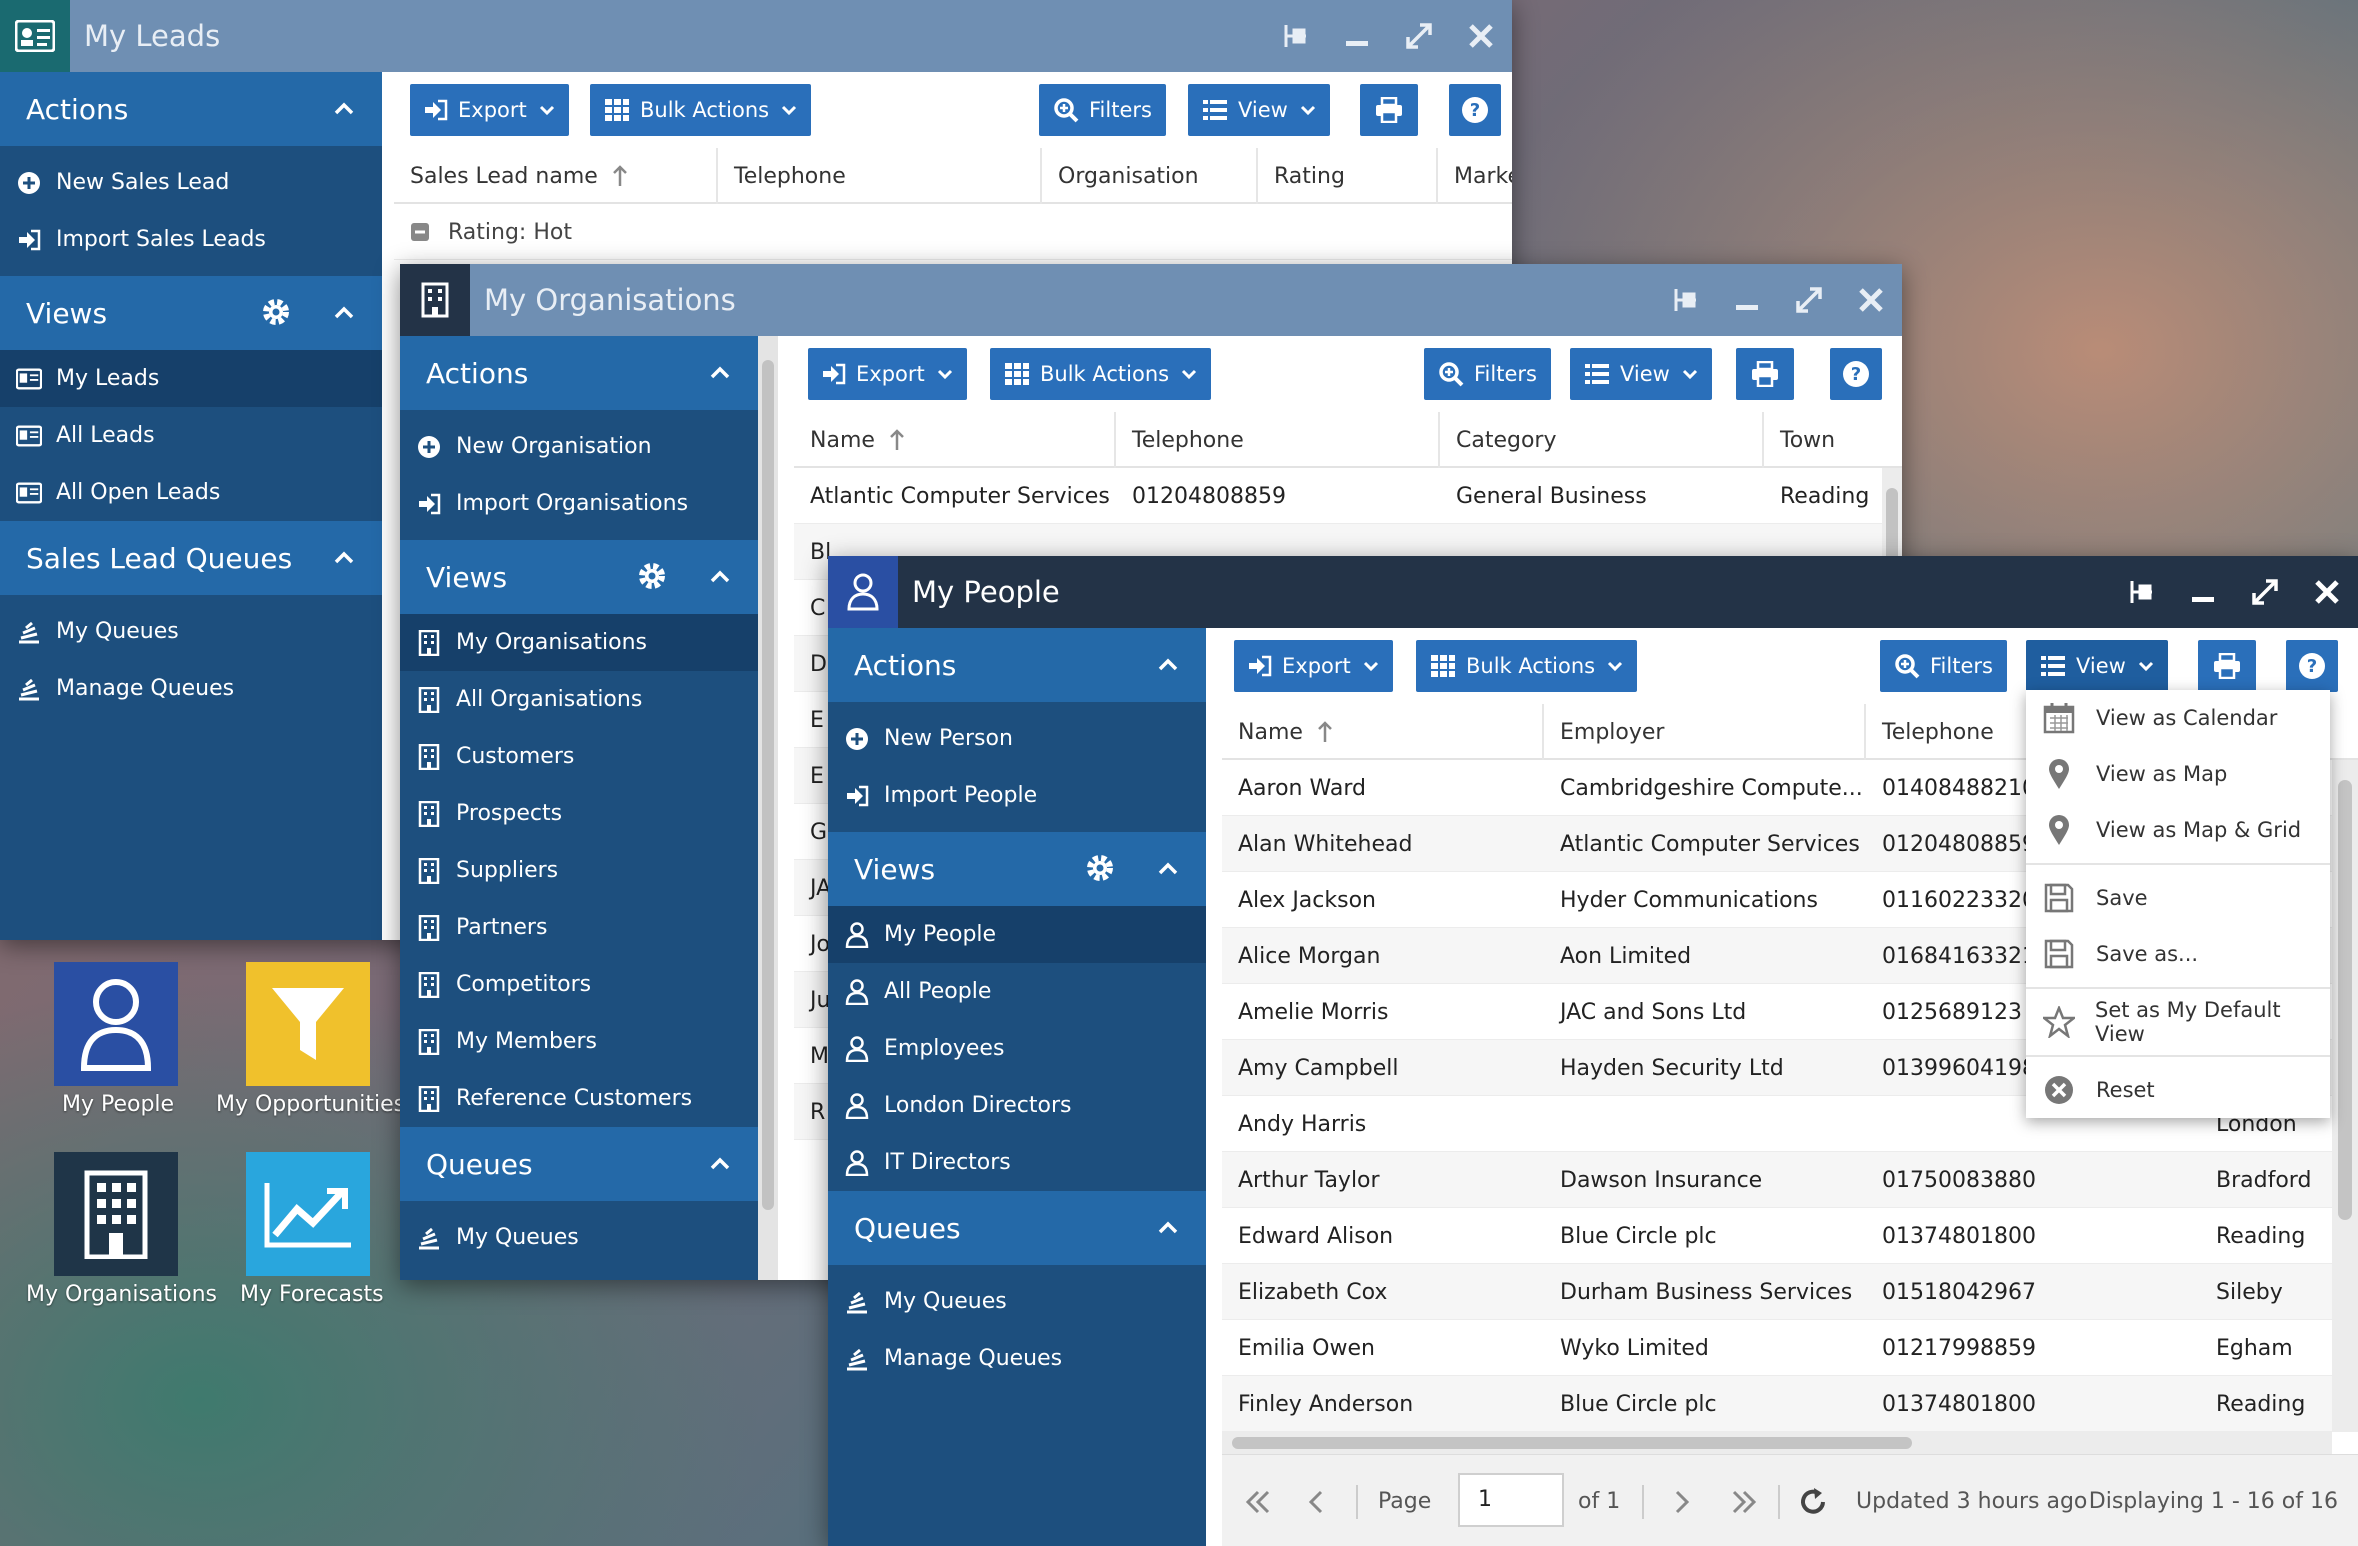 The height and width of the screenshot is (1546, 2358). I want to click on new-organisation-item: New Organisation, so click(579, 446).